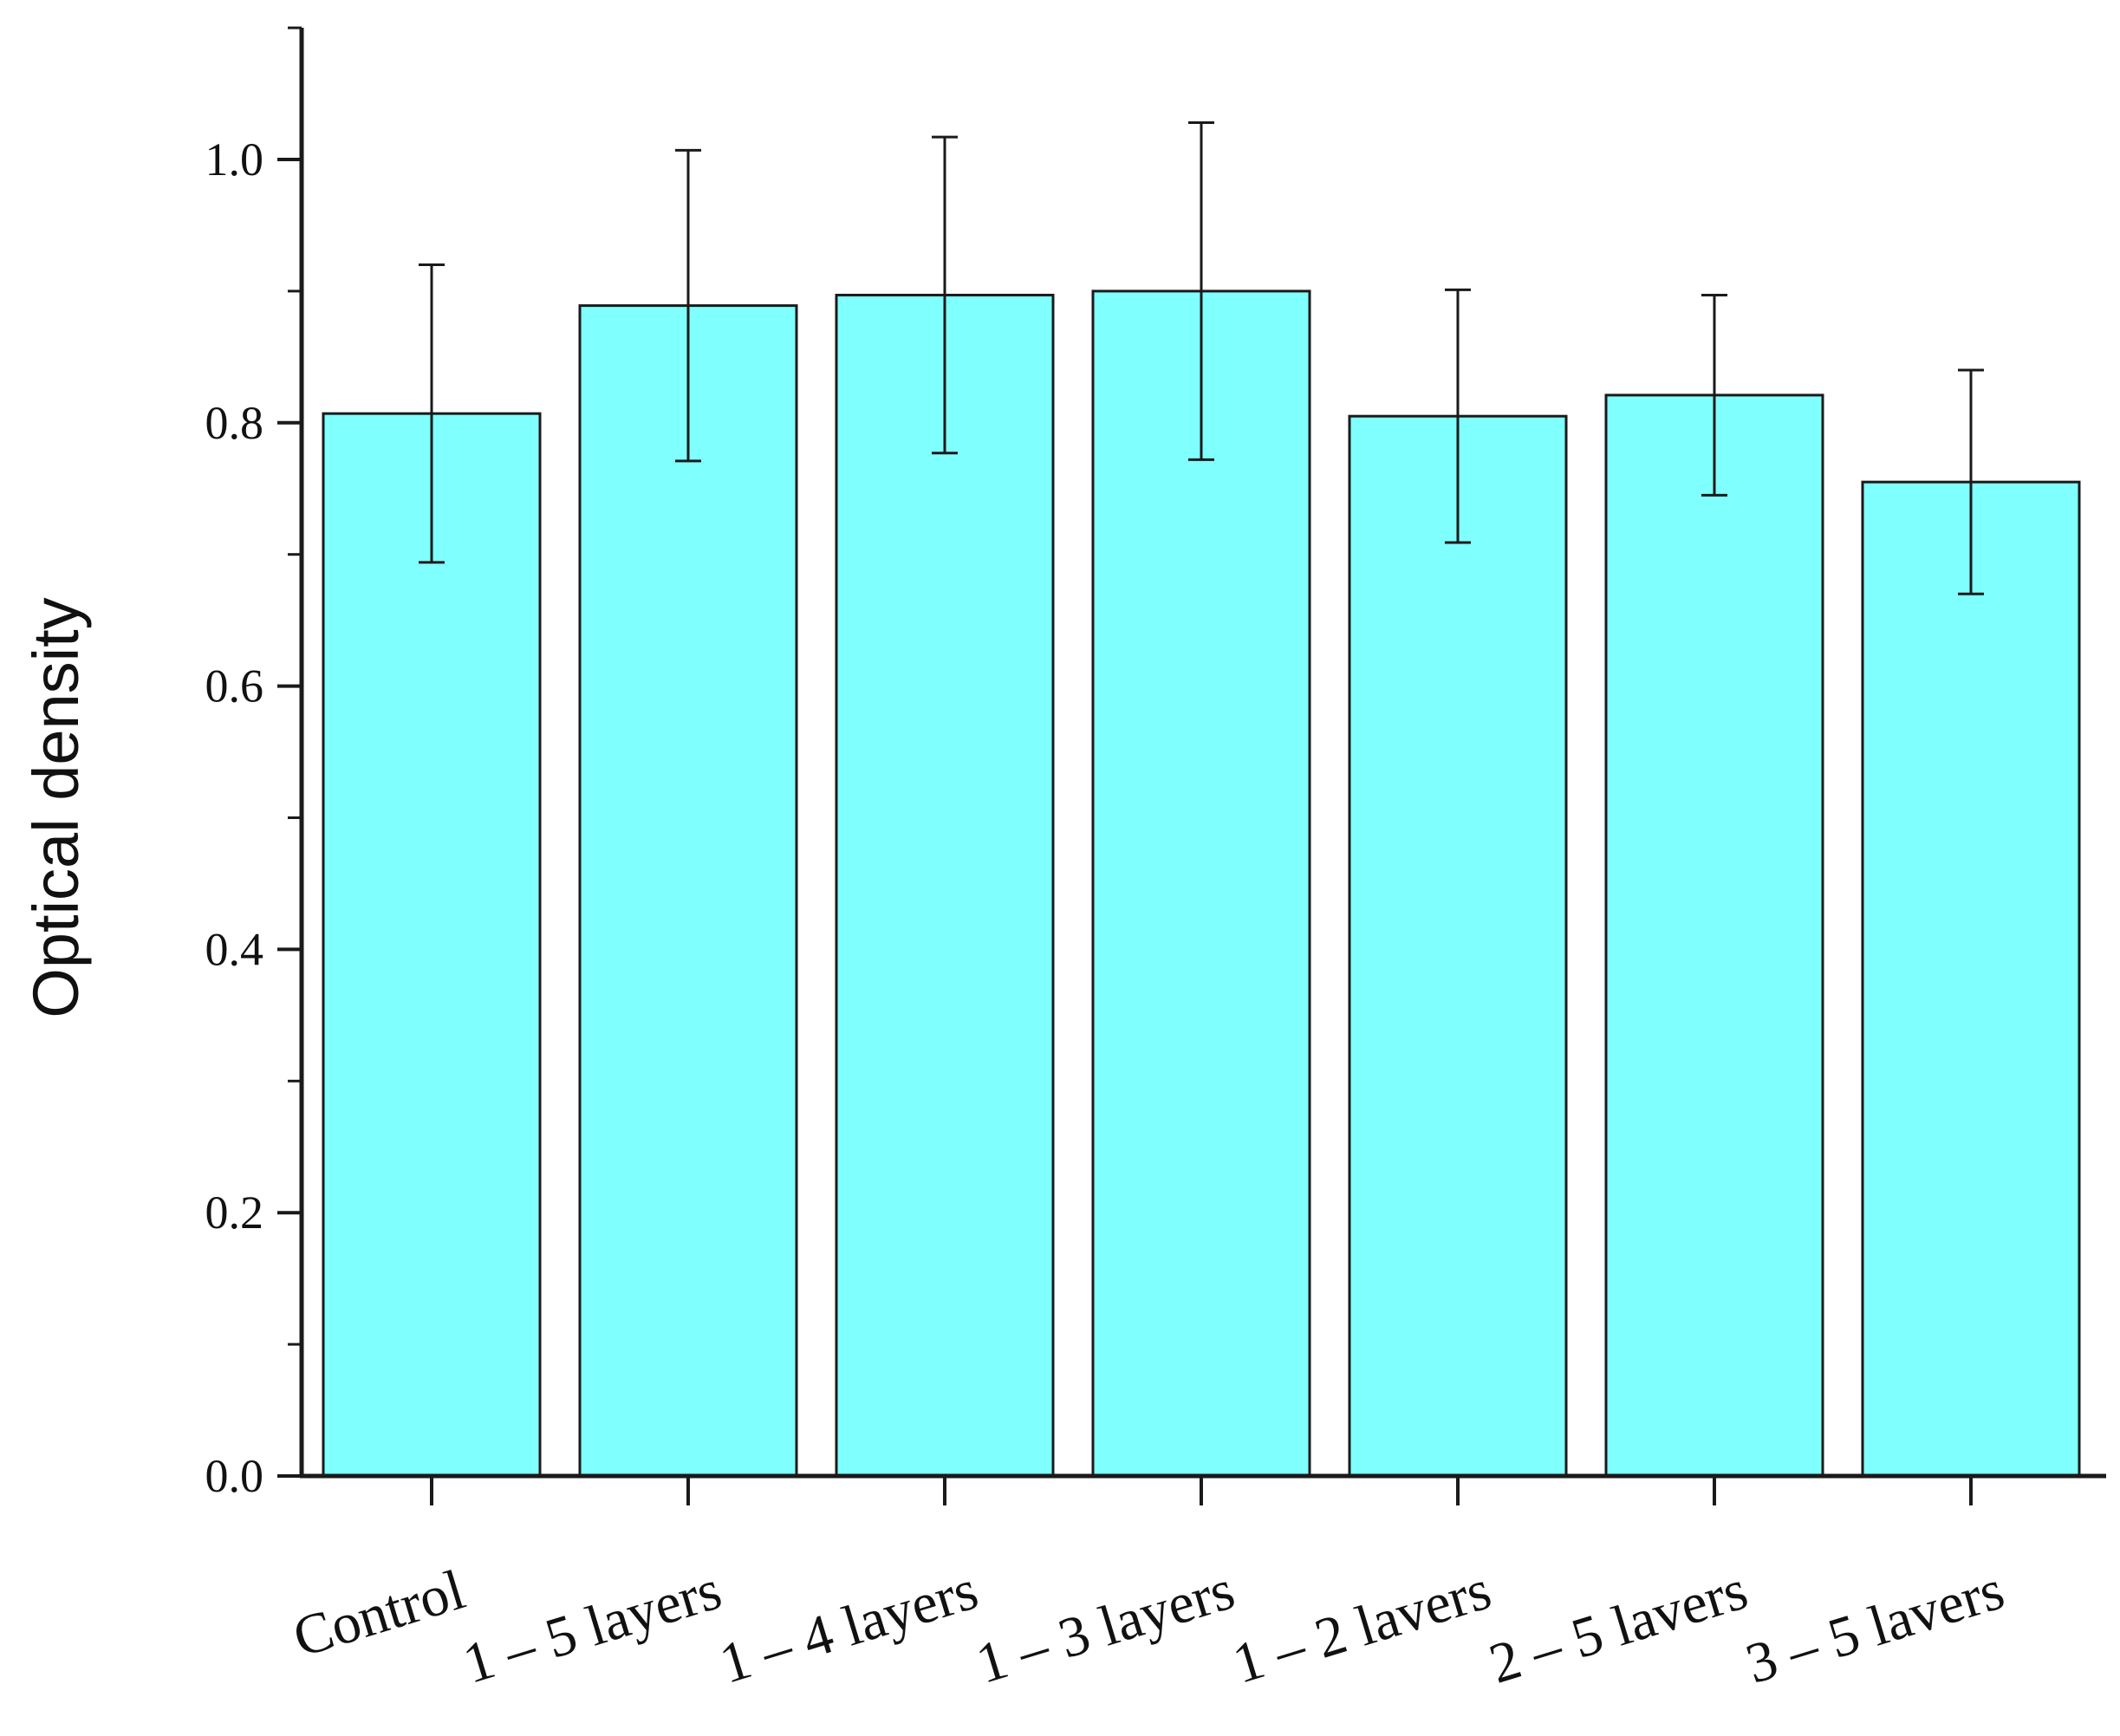 The width and height of the screenshot is (2120, 1736). I want to click on x-tick-label-3: 1 – 3 layers, so click(1105, 1627).